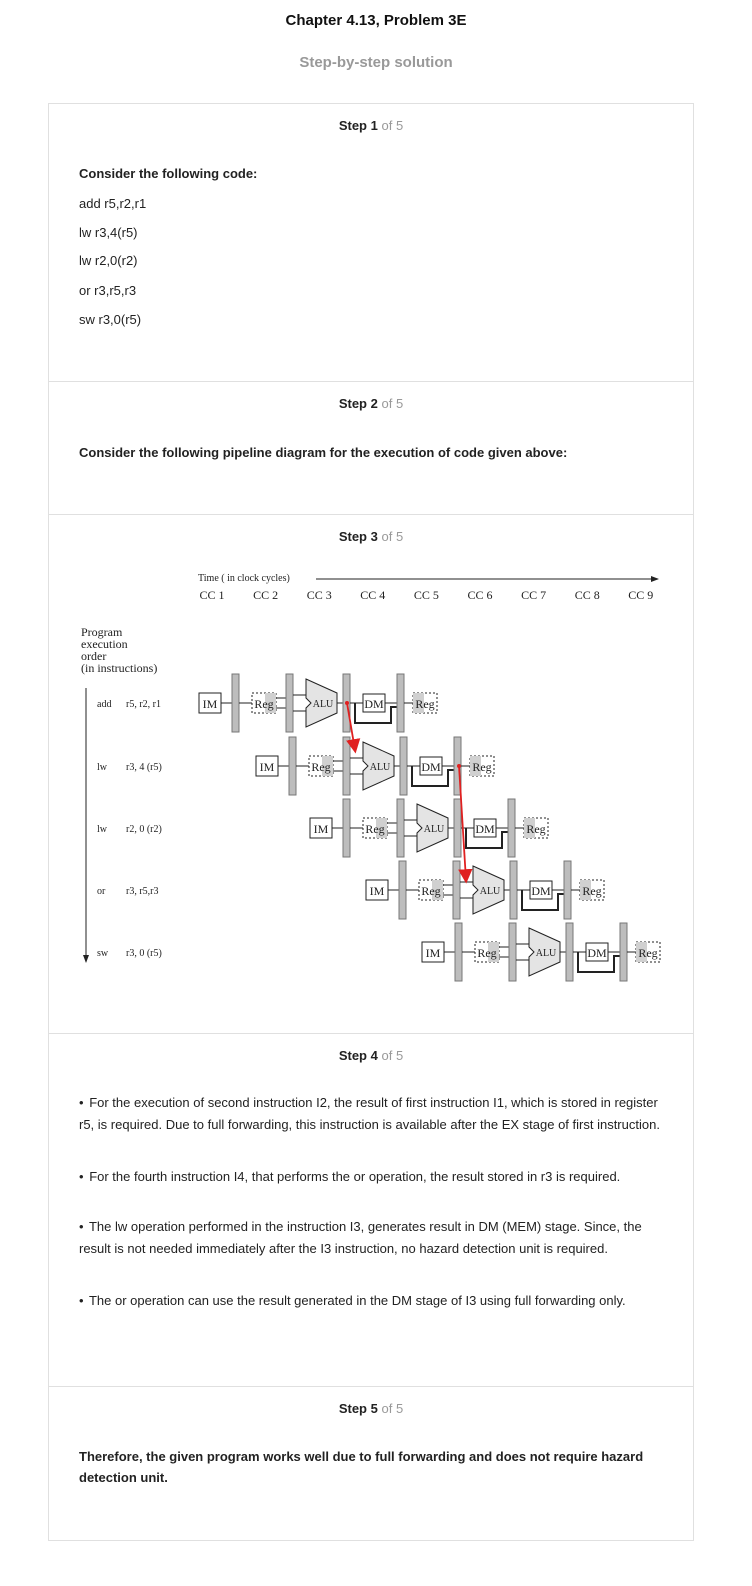 The width and height of the screenshot is (752, 1586). I want to click on time-axis-label: Time ( in clock cycles), so click(244, 578).